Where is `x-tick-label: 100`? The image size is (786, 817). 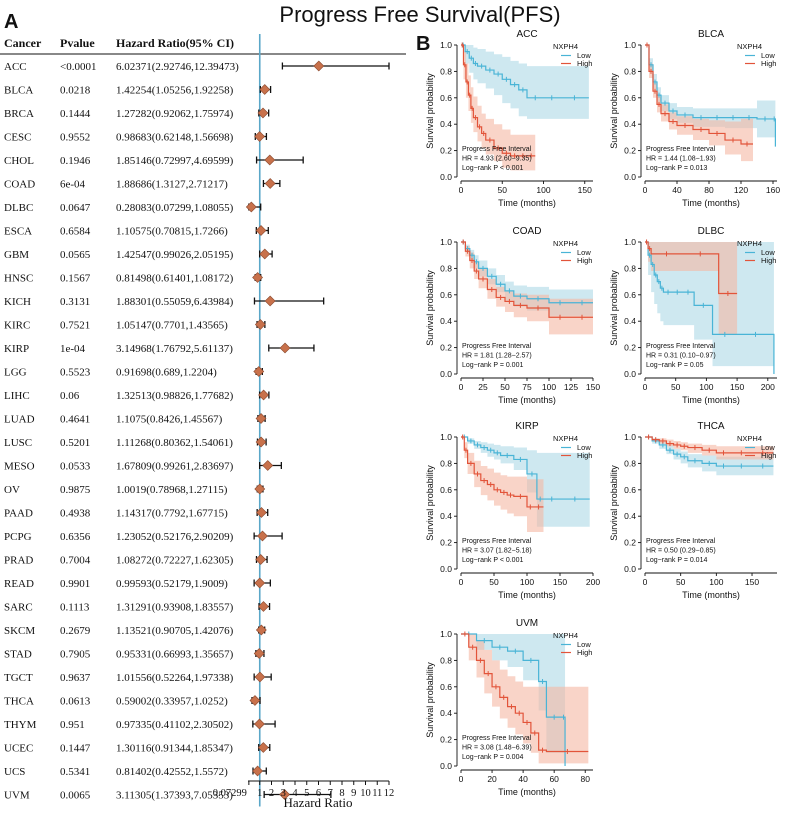 x-tick-label: 100 is located at coordinates (549, 387).